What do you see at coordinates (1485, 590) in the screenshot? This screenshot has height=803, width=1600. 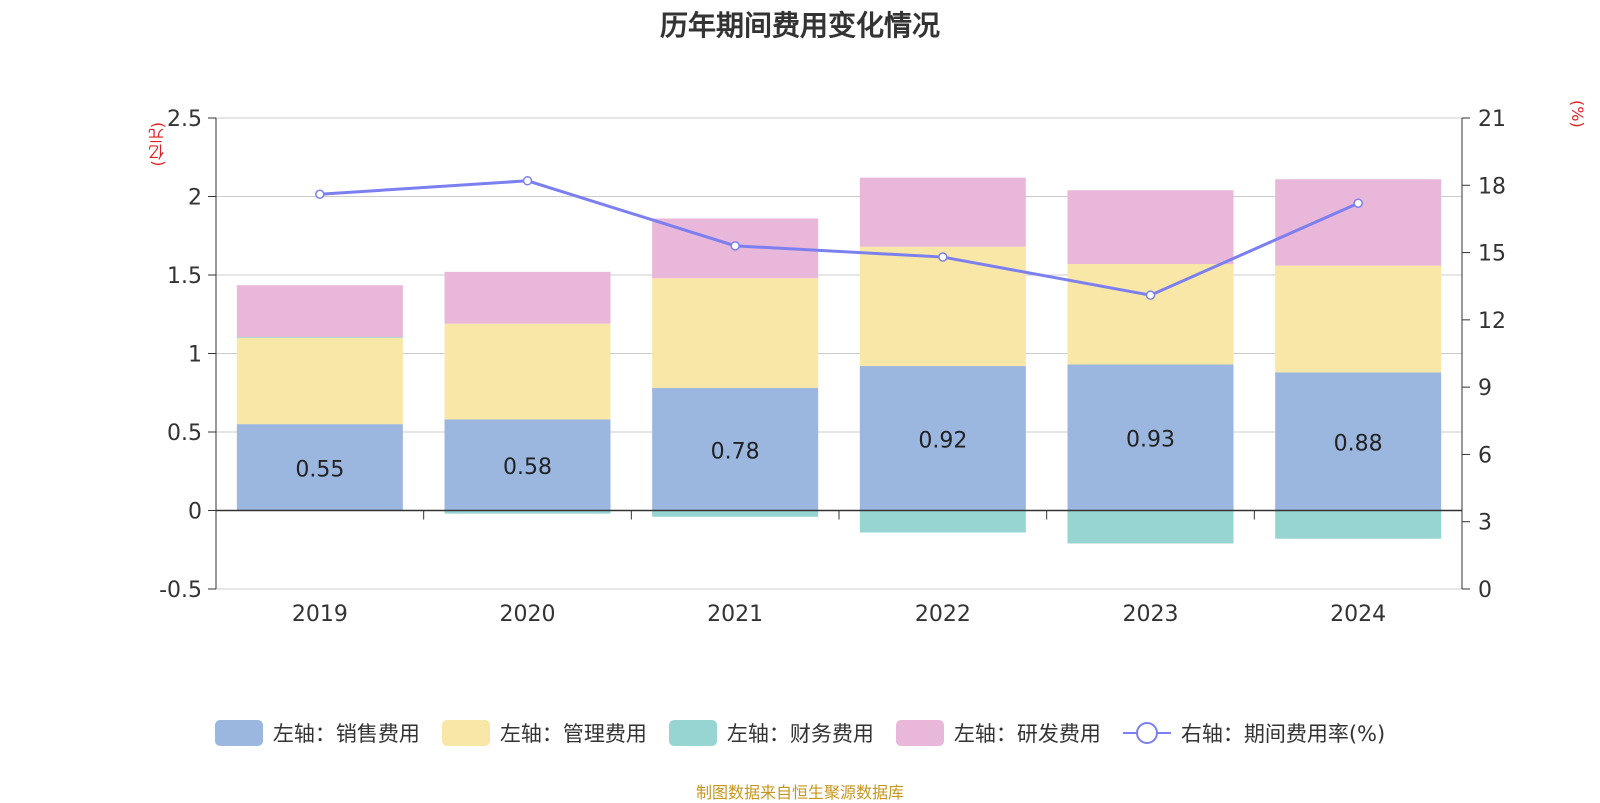 I see `right-tick-label-0: 0` at bounding box center [1485, 590].